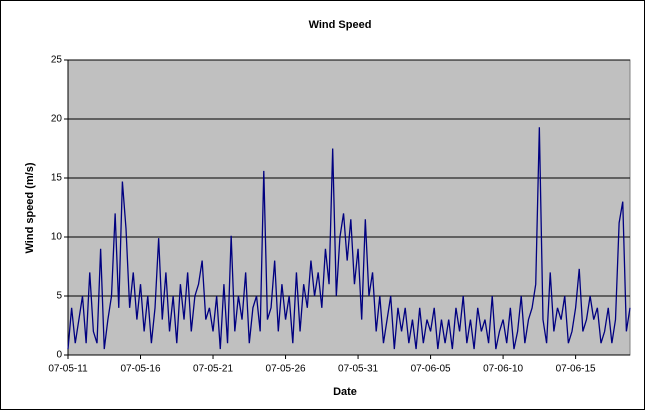 This screenshot has height=410, width=645. Describe the element at coordinates (57, 178) in the screenshot. I see `y-tick-label: 15` at that location.